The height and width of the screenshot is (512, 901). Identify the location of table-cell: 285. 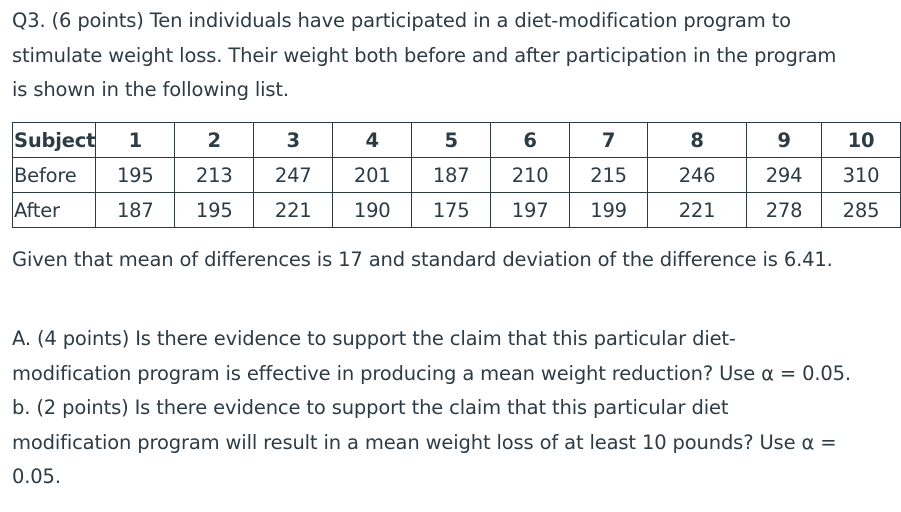
(860, 210).